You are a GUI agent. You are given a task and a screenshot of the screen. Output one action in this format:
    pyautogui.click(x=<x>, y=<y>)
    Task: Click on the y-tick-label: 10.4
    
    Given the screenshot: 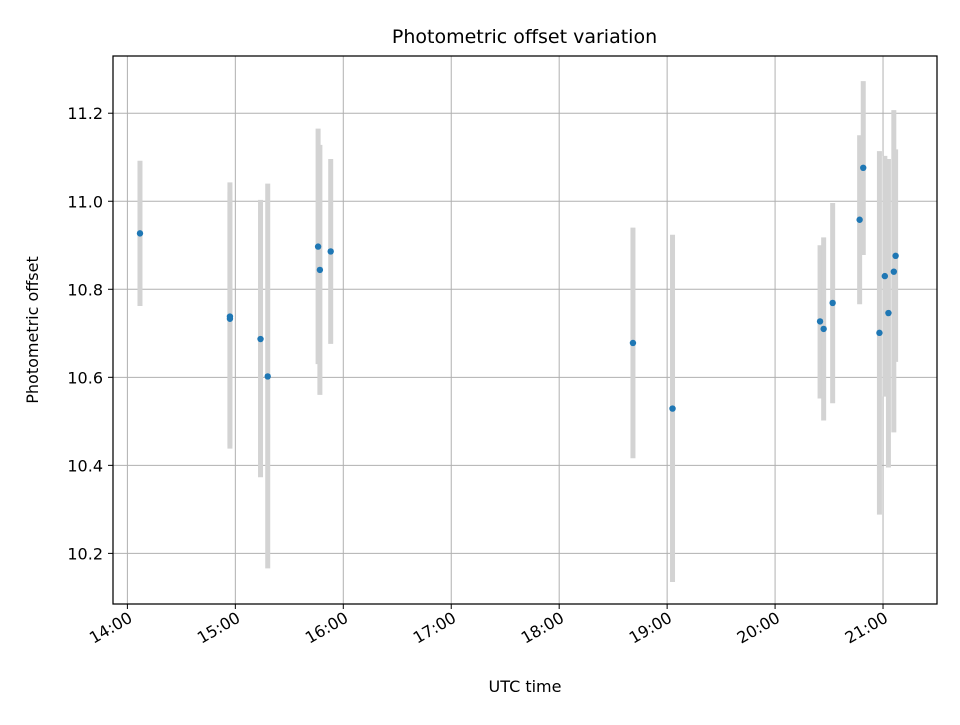 What is the action you would take?
    pyautogui.click(x=85, y=465)
    